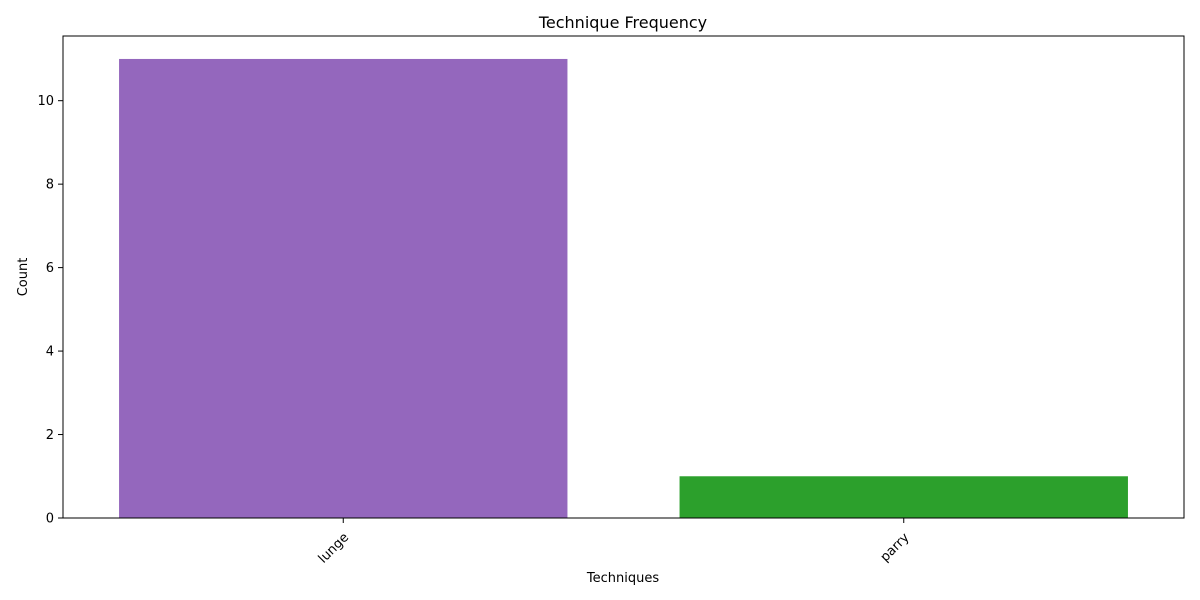 This screenshot has height=600, width=1200. I want to click on y-tick-label-10: 10, so click(45, 101).